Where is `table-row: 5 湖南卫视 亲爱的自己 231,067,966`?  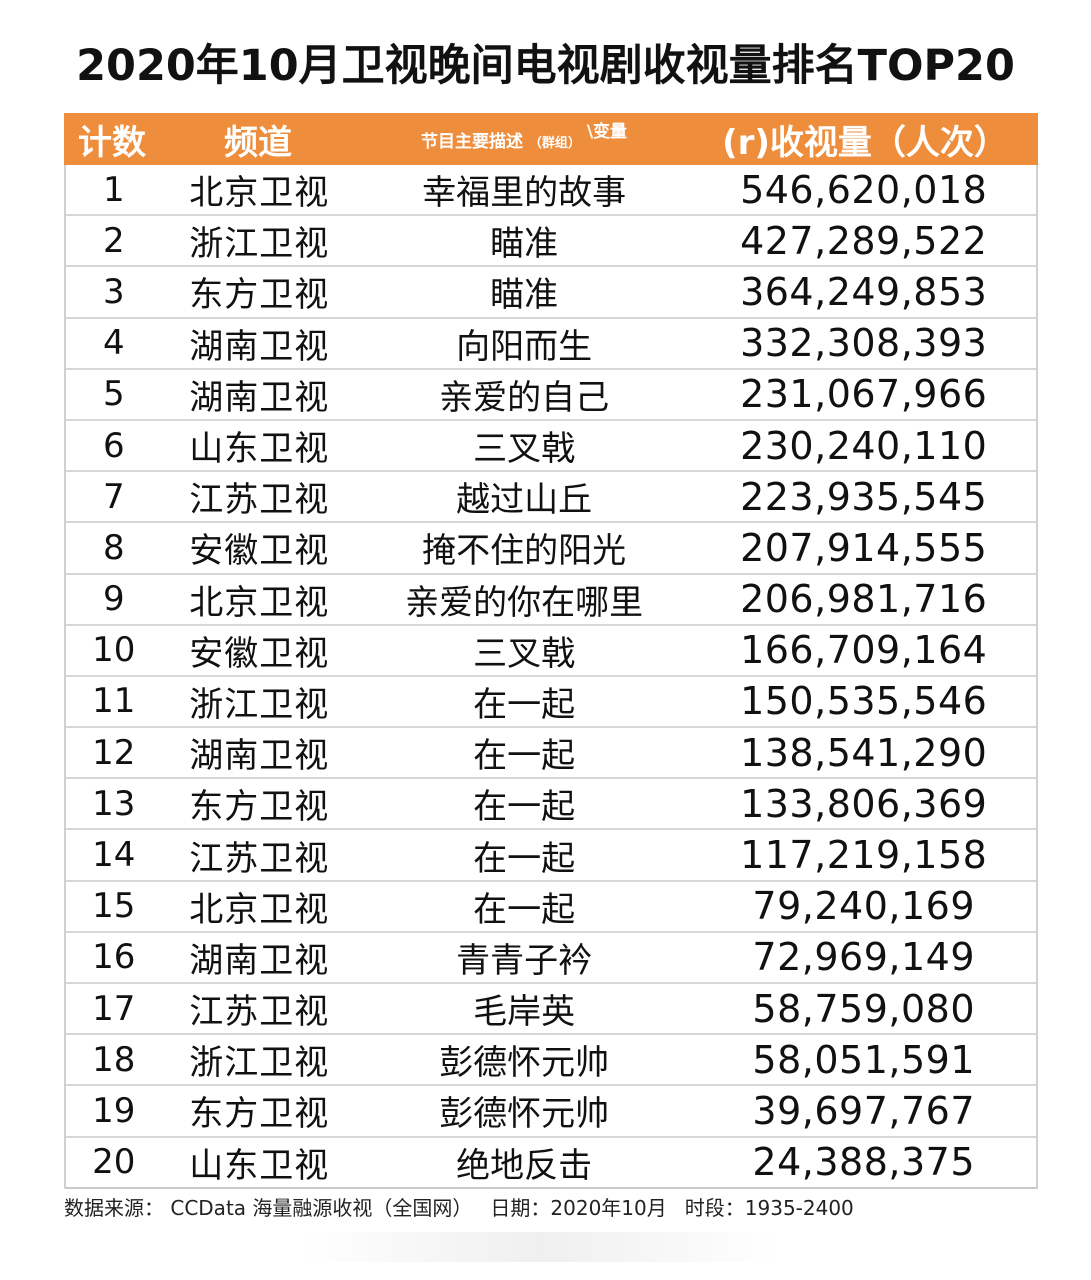
table-row: 5 湖南卫视 亲爱的自己 231,067,966 is located at coordinates (551, 395).